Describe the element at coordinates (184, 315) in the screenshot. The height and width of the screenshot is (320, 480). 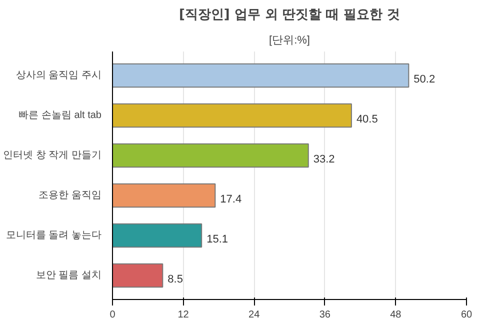
I see `x-tick-label: 12` at that location.